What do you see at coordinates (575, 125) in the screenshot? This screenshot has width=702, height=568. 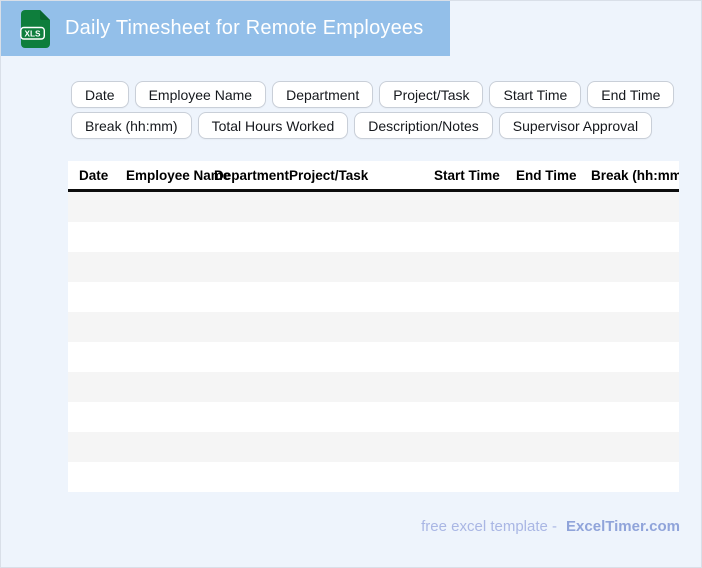 I see `chip-supervisor-approval: Supervisor Approval` at bounding box center [575, 125].